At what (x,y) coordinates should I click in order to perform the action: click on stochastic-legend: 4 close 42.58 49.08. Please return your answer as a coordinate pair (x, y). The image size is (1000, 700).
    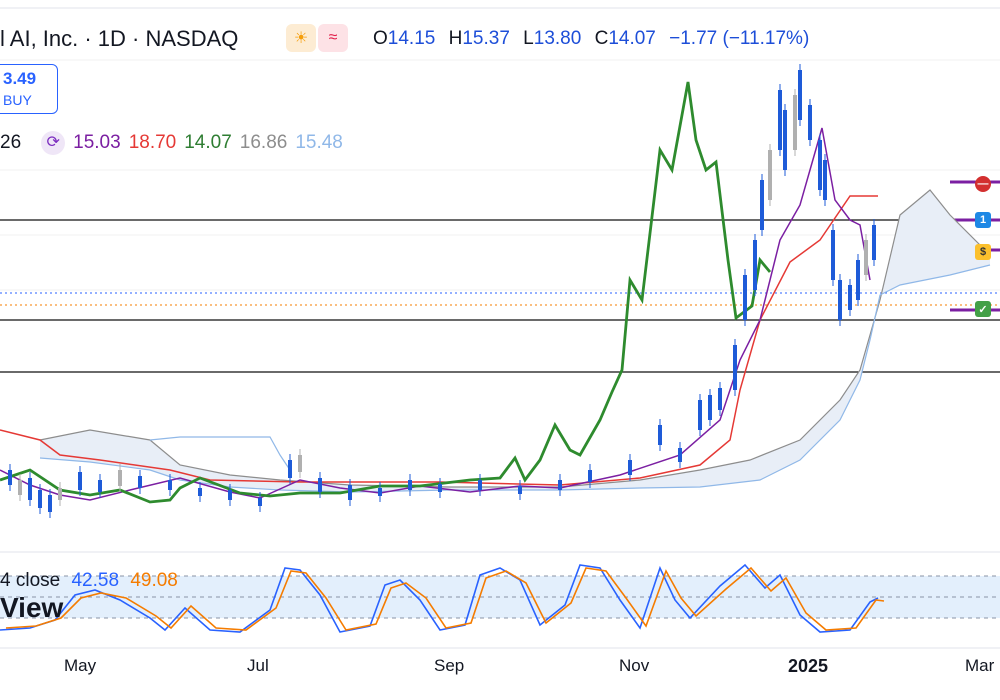
    Looking at the image, I should click on (89, 581).